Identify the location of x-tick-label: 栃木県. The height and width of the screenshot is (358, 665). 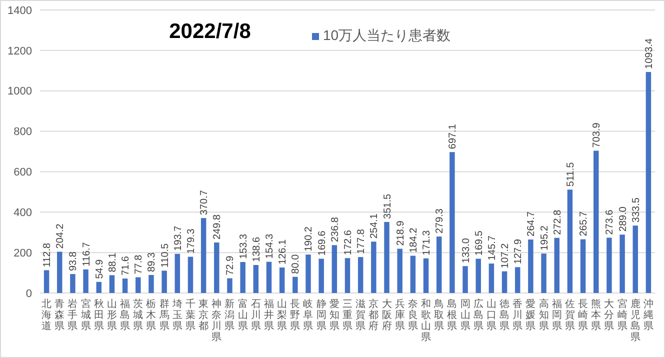
(151, 315).